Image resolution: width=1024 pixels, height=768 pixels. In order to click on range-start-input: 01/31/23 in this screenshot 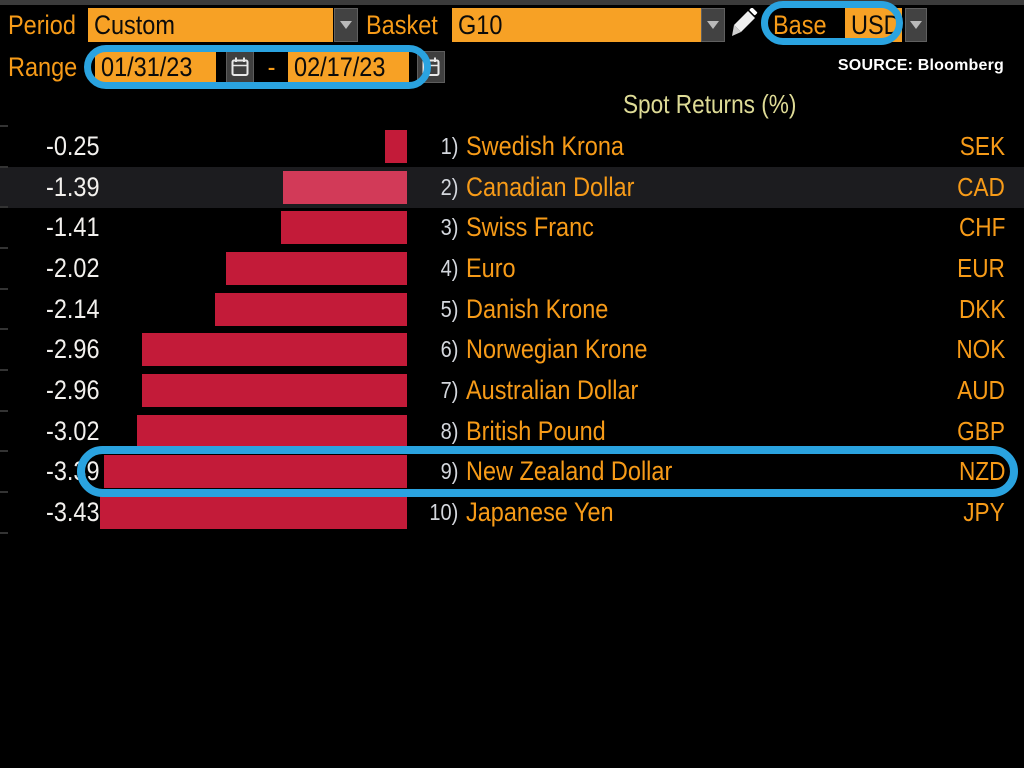, I will do `click(155, 67)`.